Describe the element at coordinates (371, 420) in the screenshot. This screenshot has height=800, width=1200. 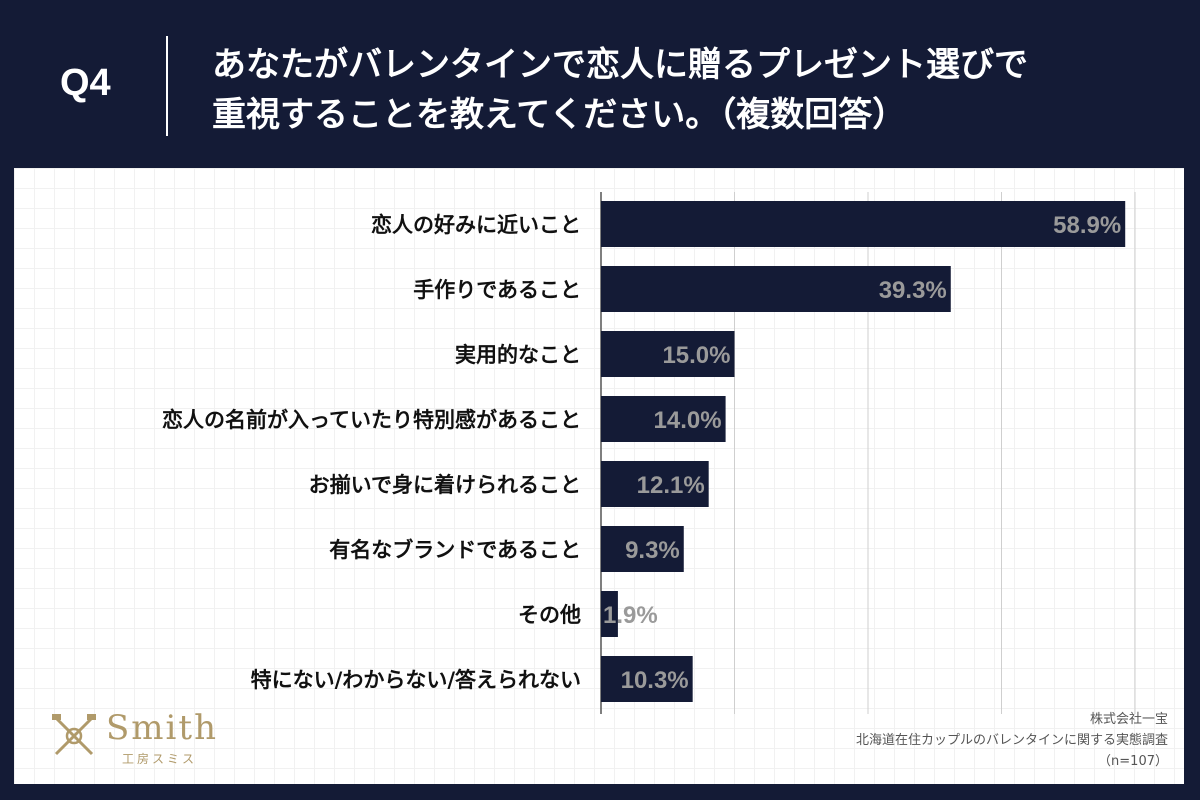
I see `category-label: 恋人の名前が入っていたり特別感があること` at that location.